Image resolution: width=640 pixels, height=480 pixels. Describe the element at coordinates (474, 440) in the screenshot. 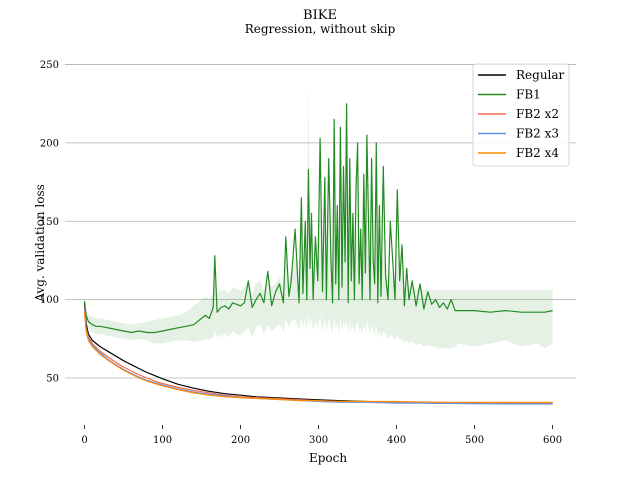

I see `x-tick-label: 500` at that location.